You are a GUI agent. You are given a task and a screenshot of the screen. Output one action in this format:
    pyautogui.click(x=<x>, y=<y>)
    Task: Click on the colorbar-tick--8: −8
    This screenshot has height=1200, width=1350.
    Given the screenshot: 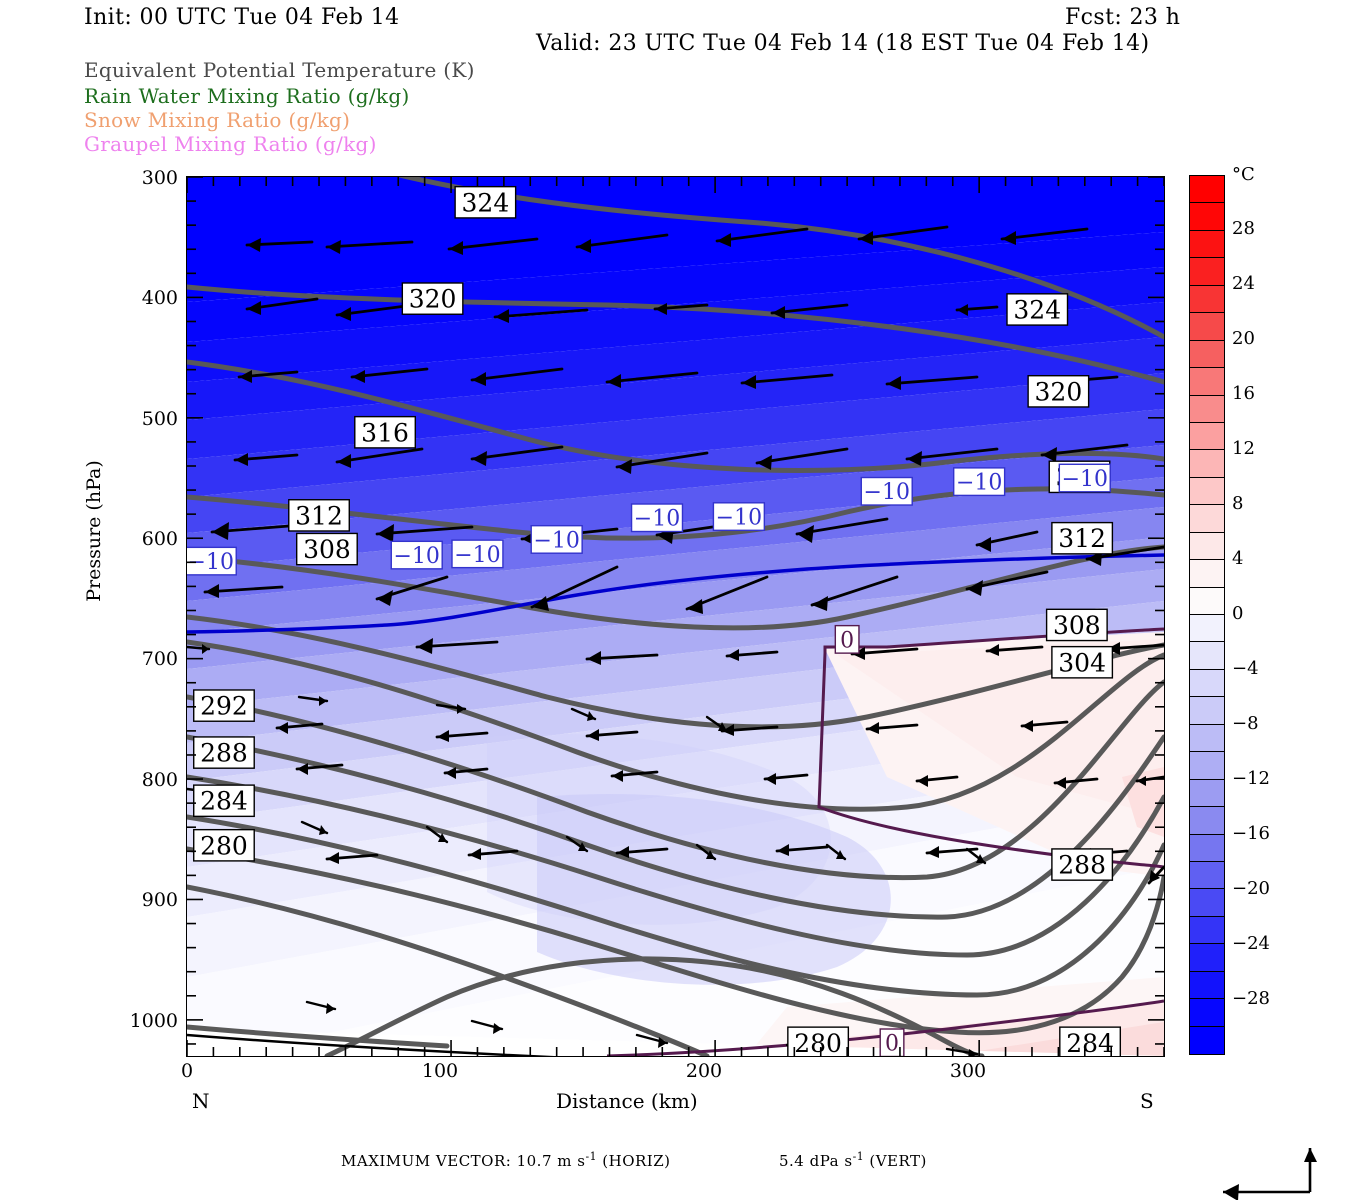 What is the action you would take?
    pyautogui.click(x=1245, y=723)
    